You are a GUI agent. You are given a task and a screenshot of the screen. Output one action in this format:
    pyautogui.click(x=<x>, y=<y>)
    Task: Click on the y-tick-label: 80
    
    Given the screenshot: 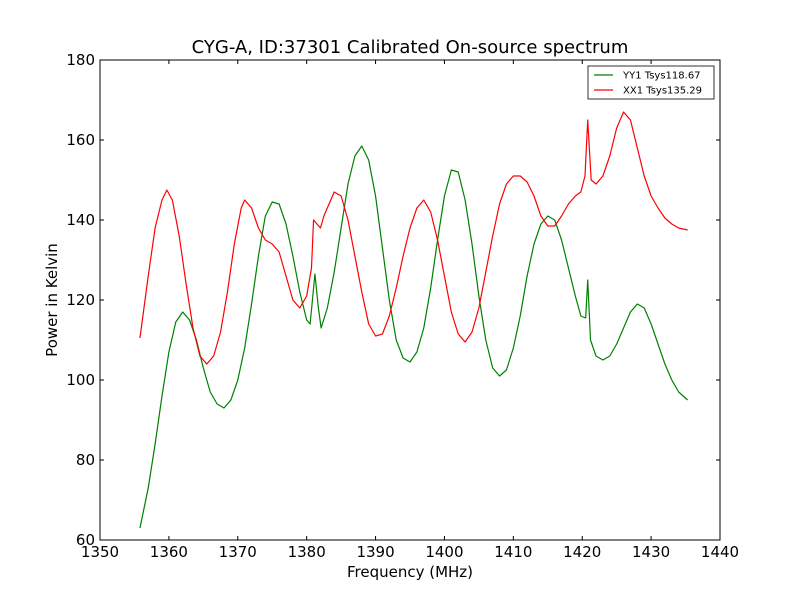 What is the action you would take?
    pyautogui.click(x=85, y=460)
    